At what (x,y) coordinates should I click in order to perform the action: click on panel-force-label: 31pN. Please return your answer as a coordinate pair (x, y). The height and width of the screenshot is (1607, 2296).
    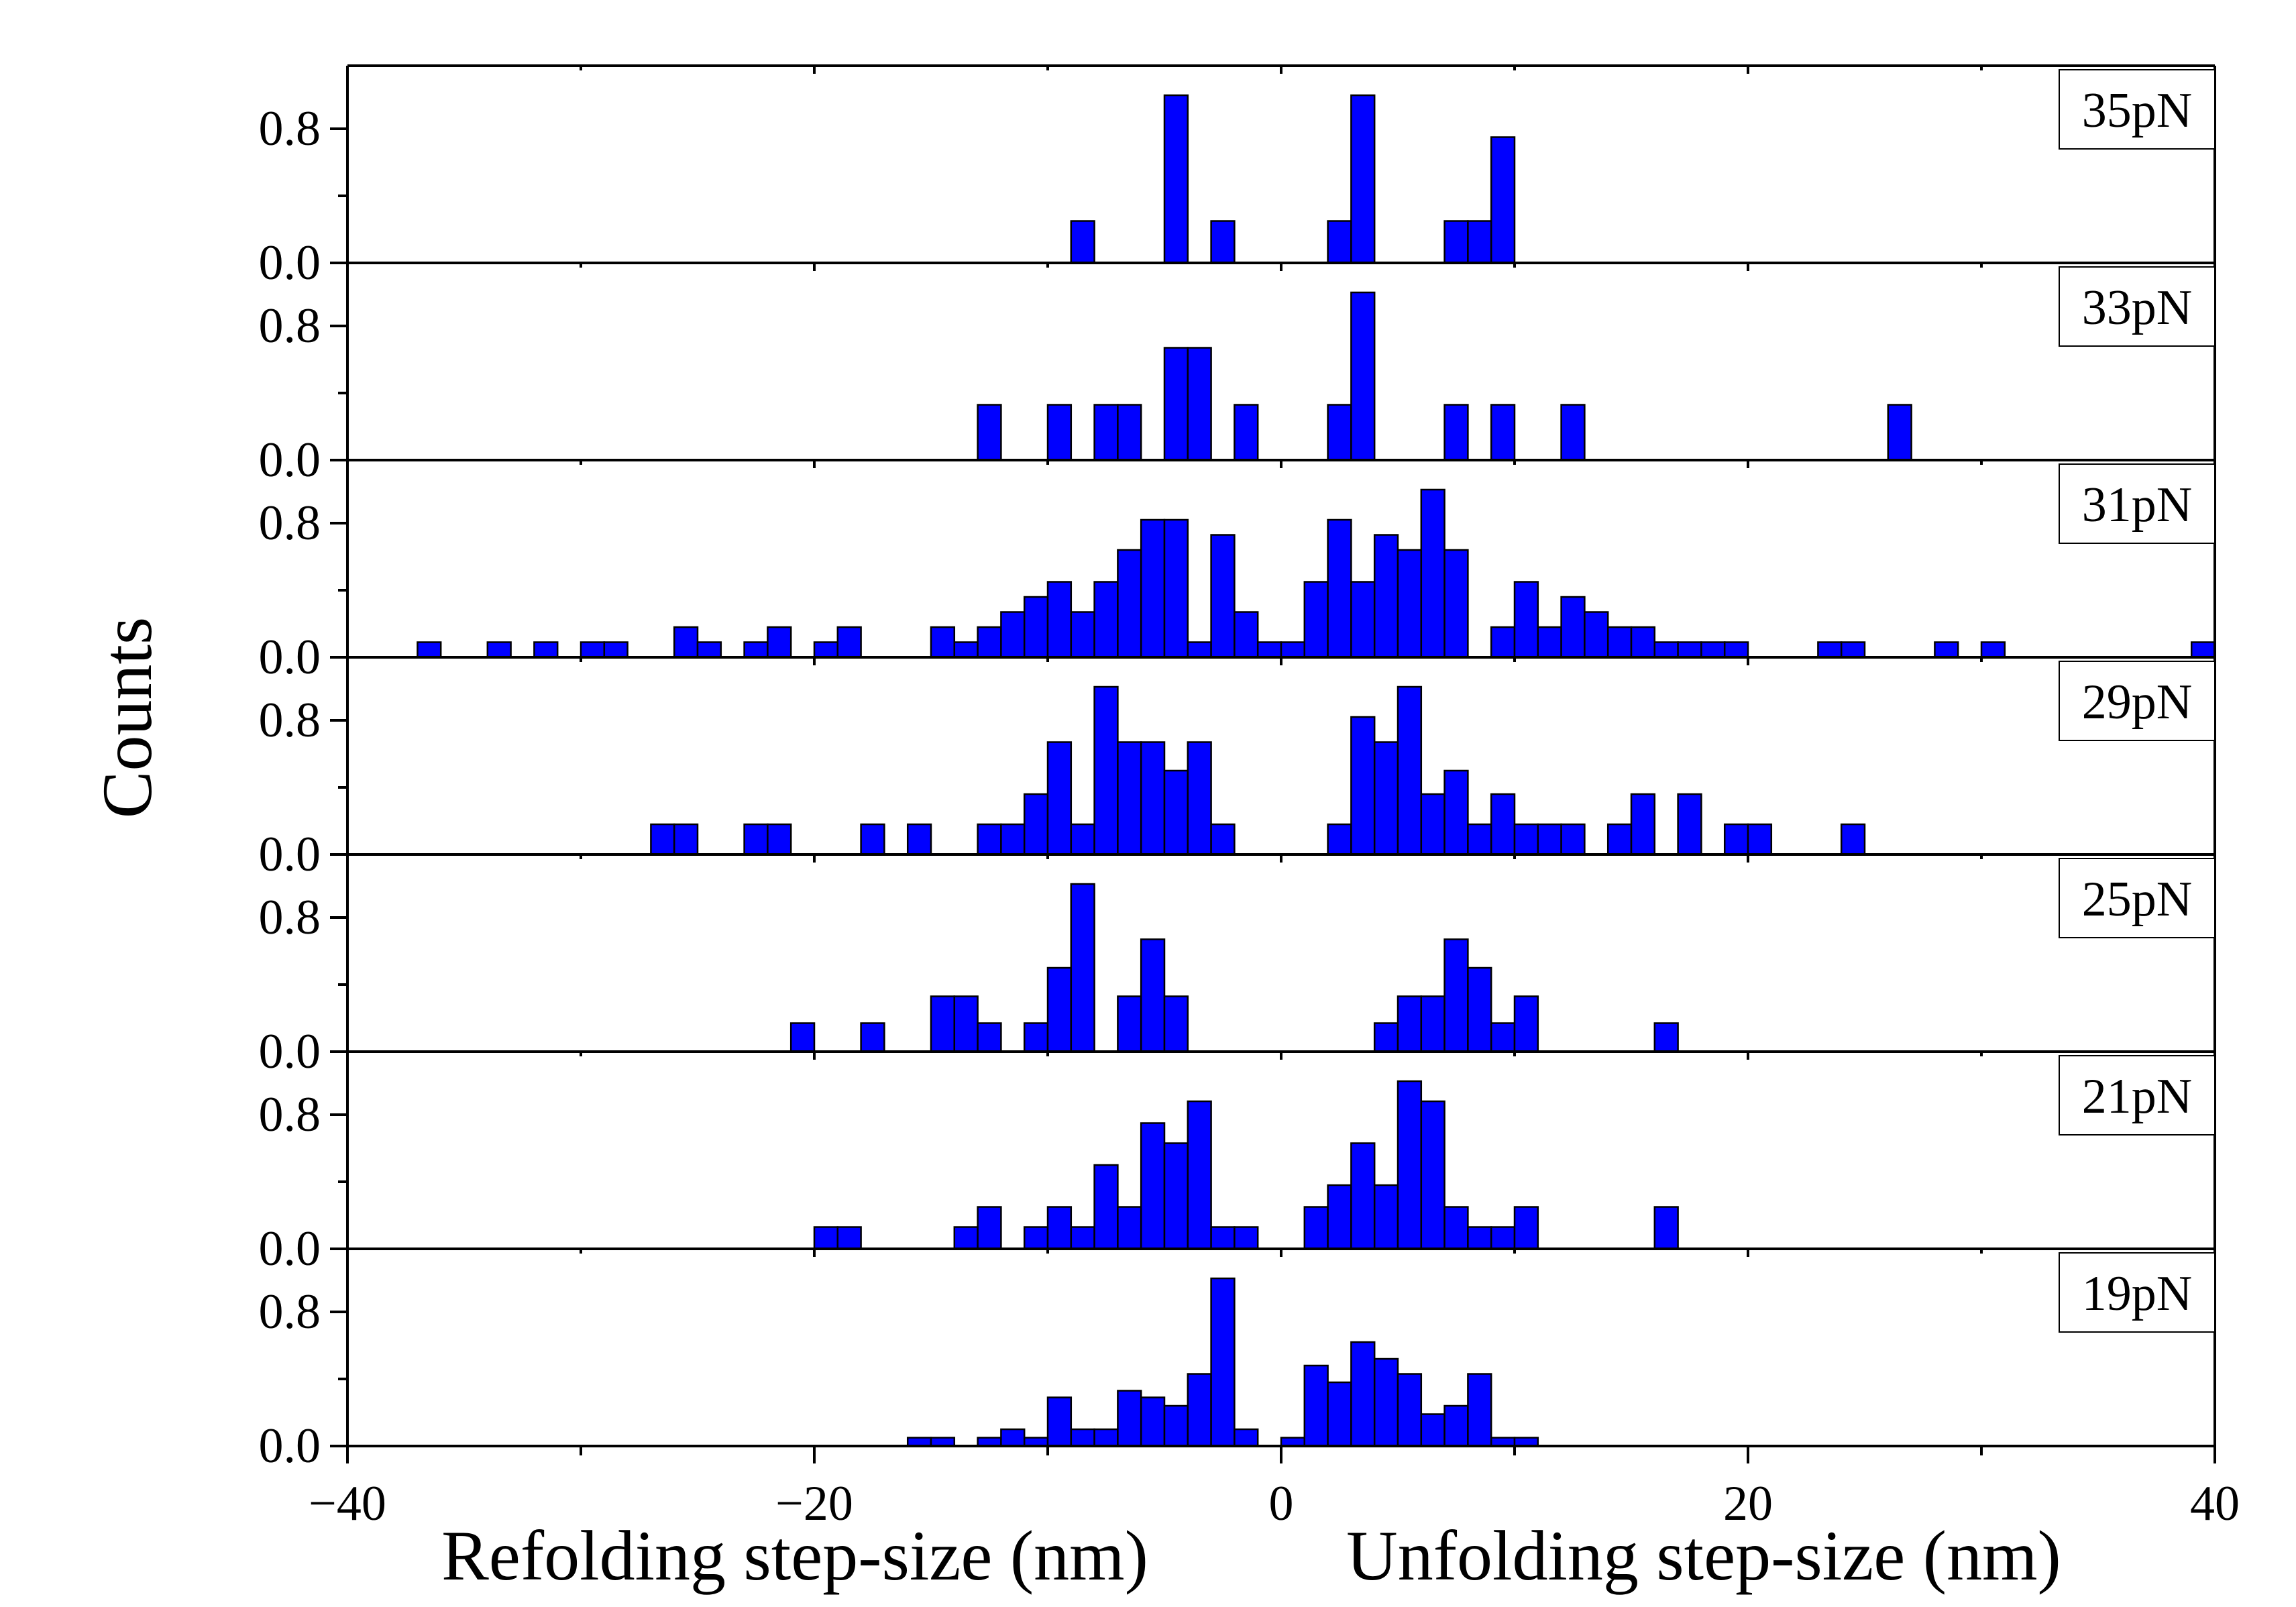
    Looking at the image, I should click on (2137, 505).